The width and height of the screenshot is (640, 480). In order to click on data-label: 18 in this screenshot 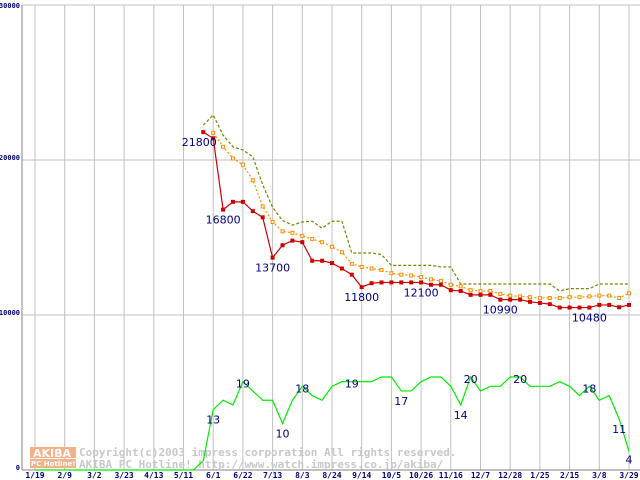, I will do `click(302, 388)`.